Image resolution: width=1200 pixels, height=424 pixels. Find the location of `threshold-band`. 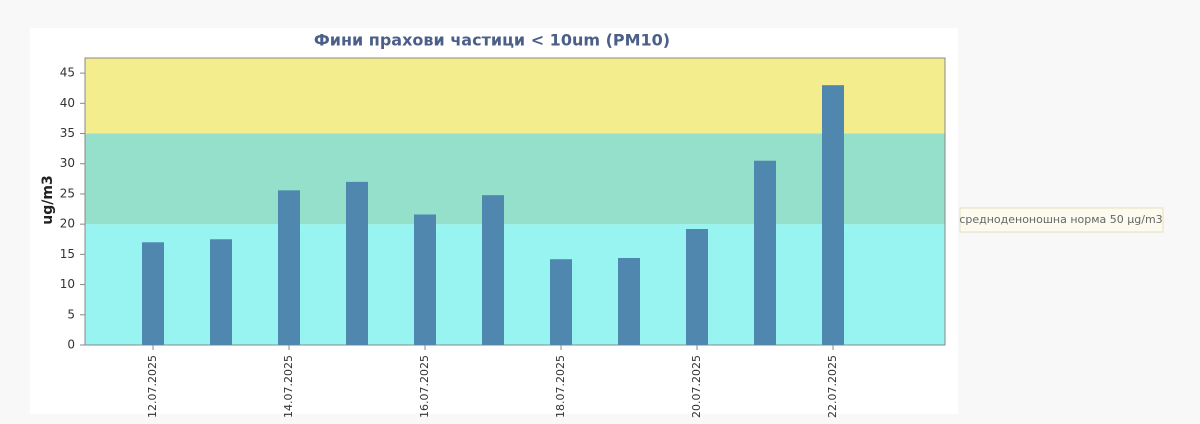

threshold-band is located at coordinates (515, 96).